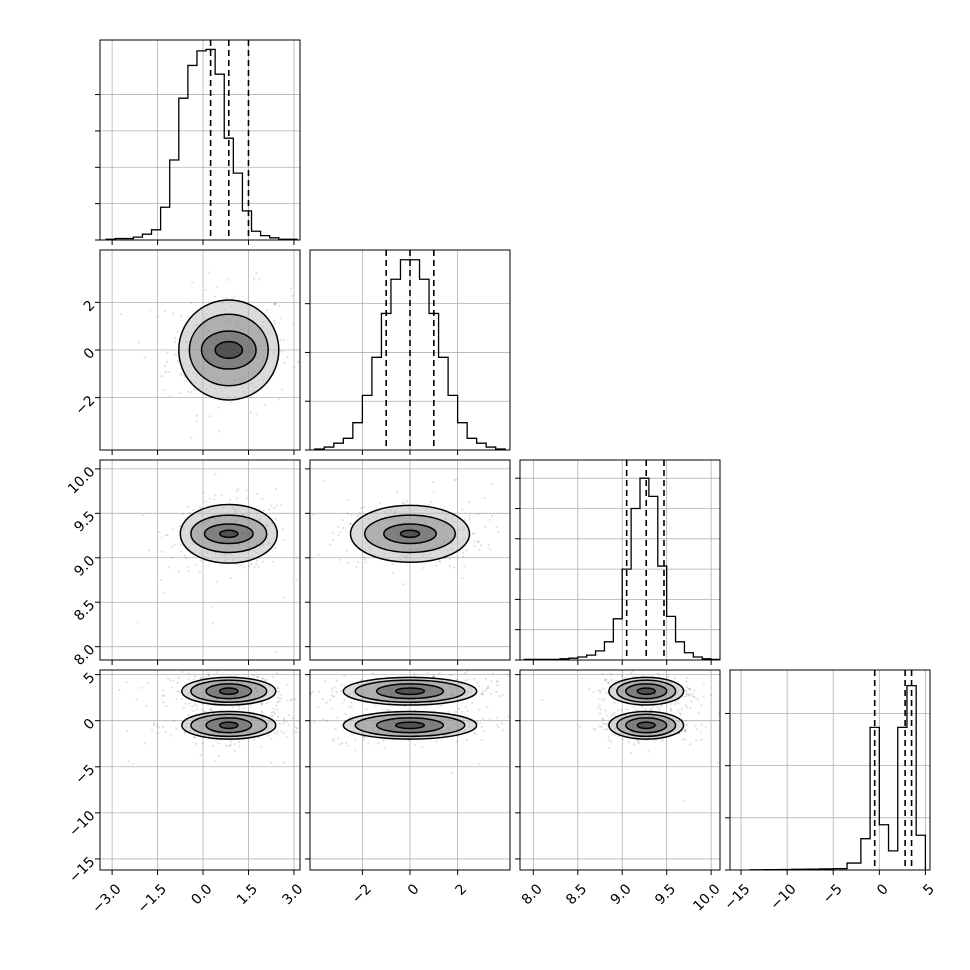 Image resolution: width=970 pixels, height=970 pixels. What do you see at coordinates (90, 679) in the screenshot?
I see `y-tick-label: 5` at bounding box center [90, 679].